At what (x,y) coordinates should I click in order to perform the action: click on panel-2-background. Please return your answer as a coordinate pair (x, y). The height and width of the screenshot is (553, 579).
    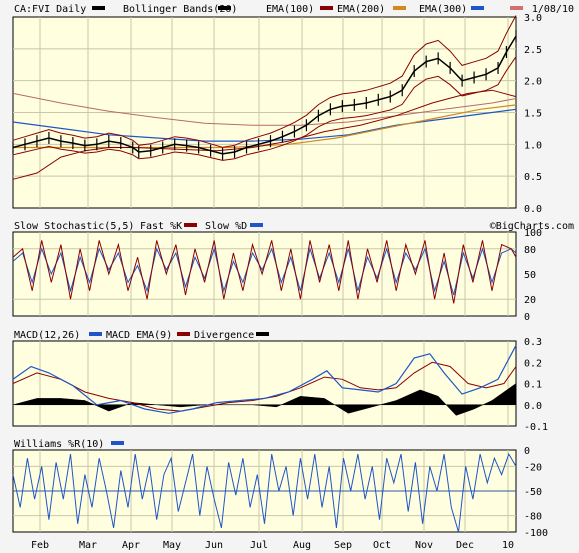
    Looking at the image, I should click on (264, 274).